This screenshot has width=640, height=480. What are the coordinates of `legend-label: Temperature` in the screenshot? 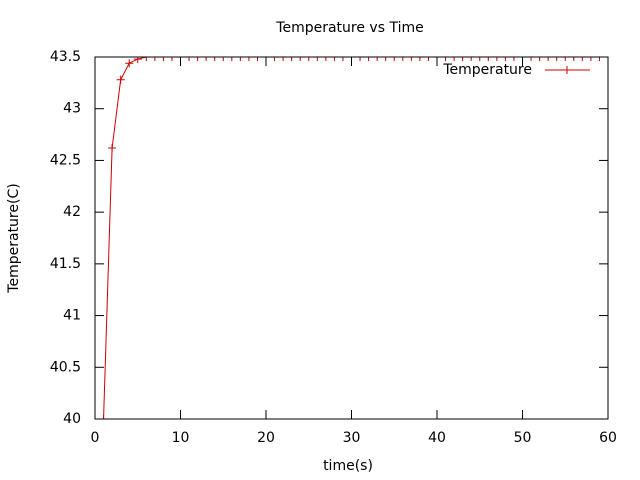 It's located at (487, 70).